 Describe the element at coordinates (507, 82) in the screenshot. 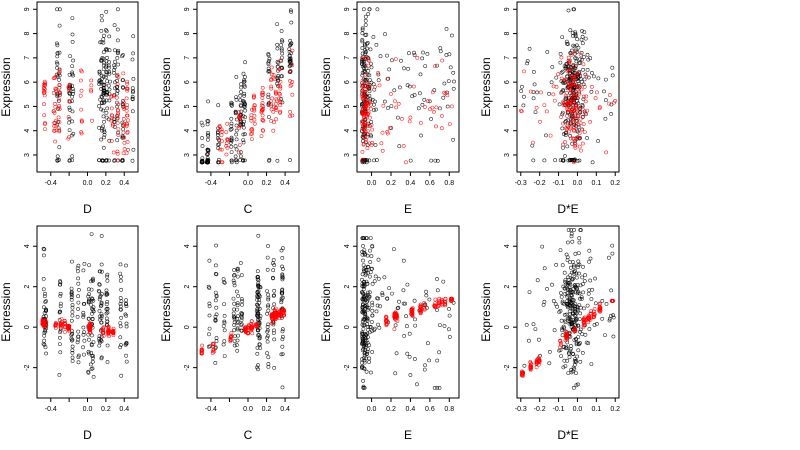

I see `y-tick-label: 6` at that location.